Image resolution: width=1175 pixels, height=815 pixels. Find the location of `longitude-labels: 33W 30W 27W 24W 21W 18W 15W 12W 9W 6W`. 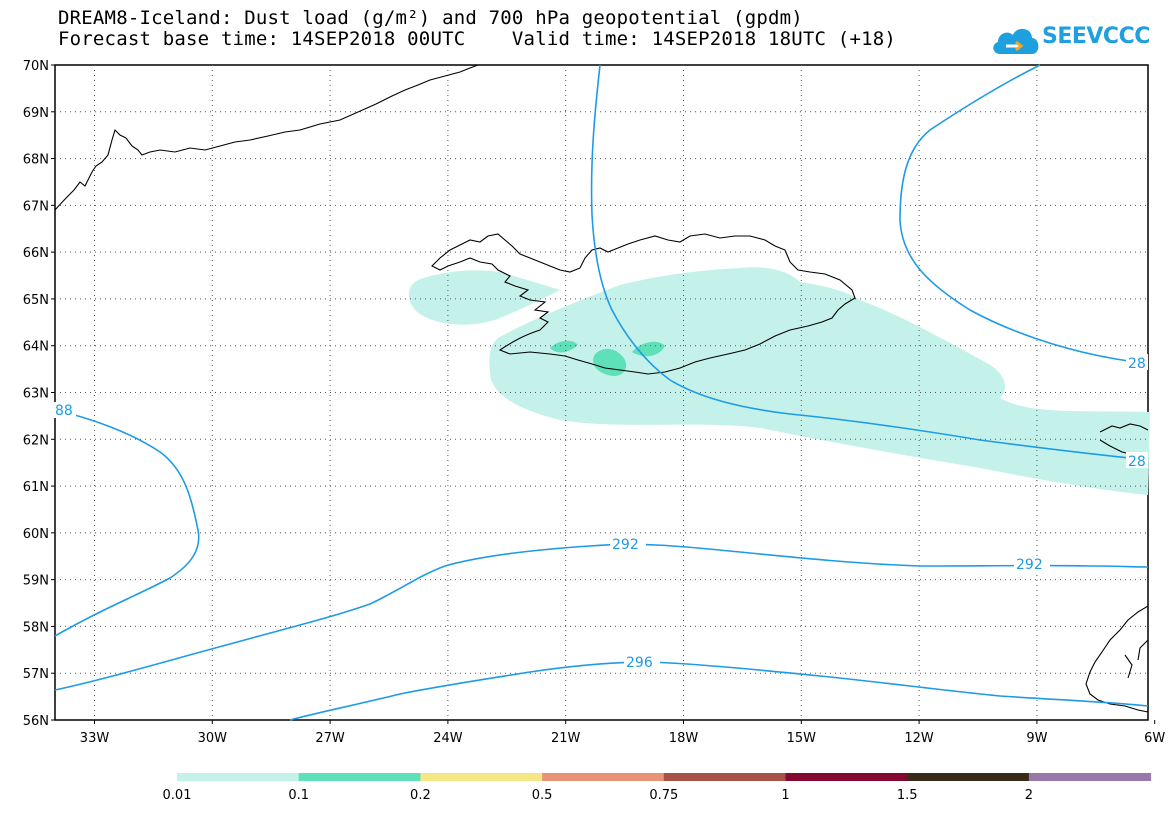

longitude-labels: 33W 30W 27W 24W 21W 18W 15W 12W 9W 6W is located at coordinates (622, 733).